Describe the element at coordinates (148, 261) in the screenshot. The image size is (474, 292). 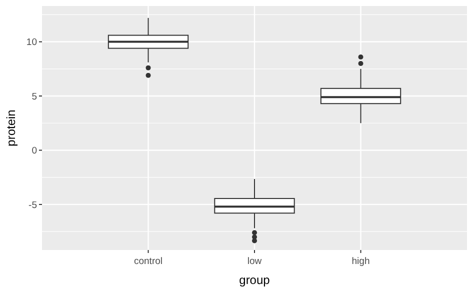
I see `x-tick-label: control` at that location.